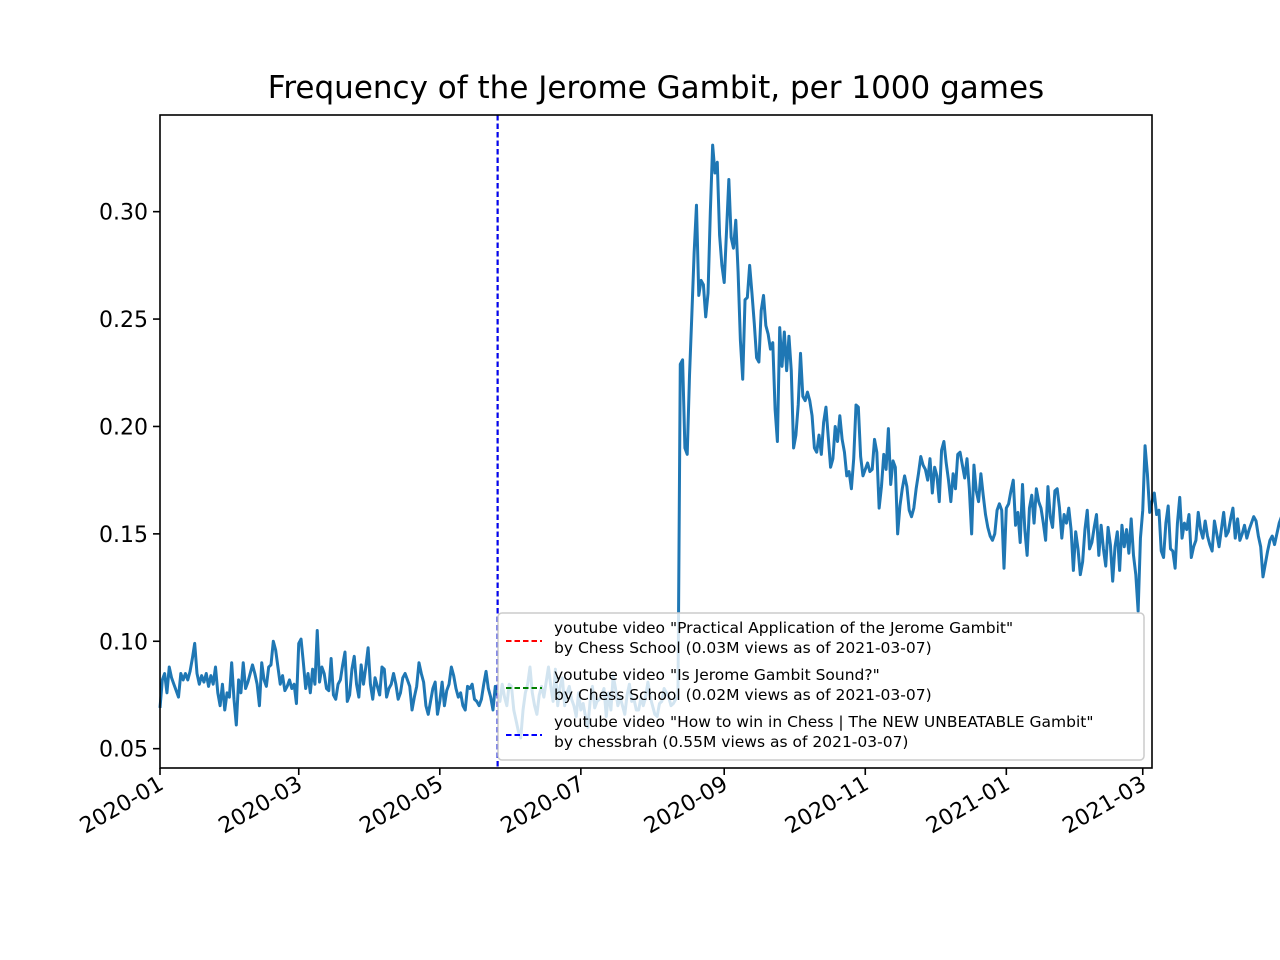 Image resolution: width=1280 pixels, height=960 pixels. What do you see at coordinates (122, 806) in the screenshot?
I see `x-tick-label: 2020-01` at bounding box center [122, 806].